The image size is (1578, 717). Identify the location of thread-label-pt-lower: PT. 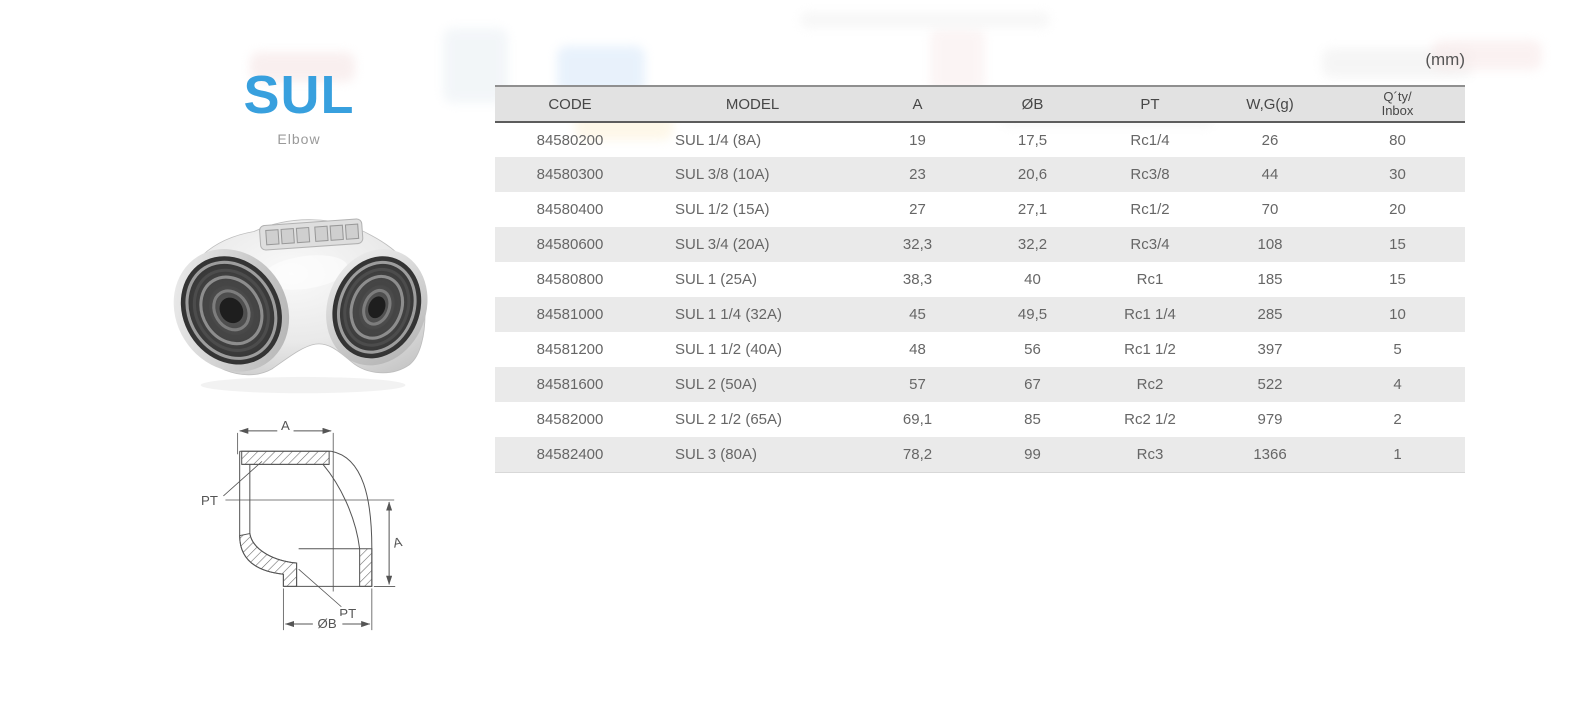
(347, 613).